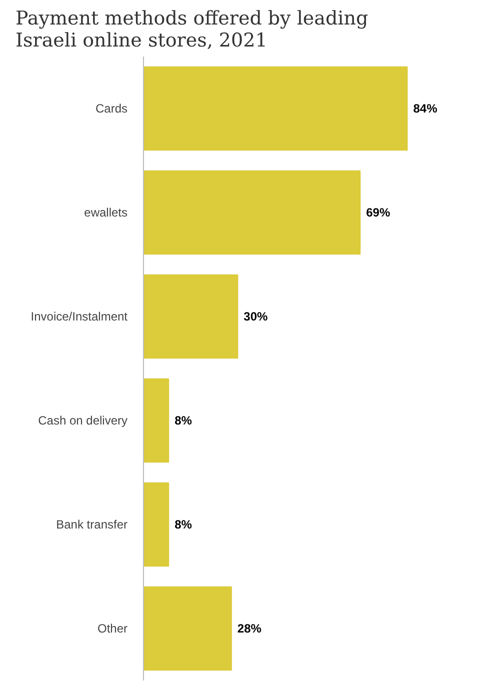 This screenshot has width=500, height=684. I want to click on chart-title: Payment methods offered by leading Israeli online stores, 2021, so click(192, 30).